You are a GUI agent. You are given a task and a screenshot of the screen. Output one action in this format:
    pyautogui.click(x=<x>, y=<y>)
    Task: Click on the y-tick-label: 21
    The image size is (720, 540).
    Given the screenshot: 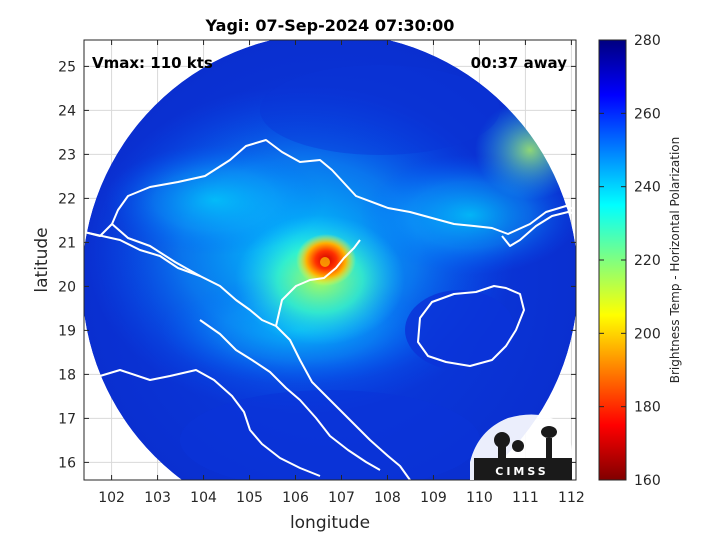 What is the action you would take?
    pyautogui.click(x=67, y=243)
    